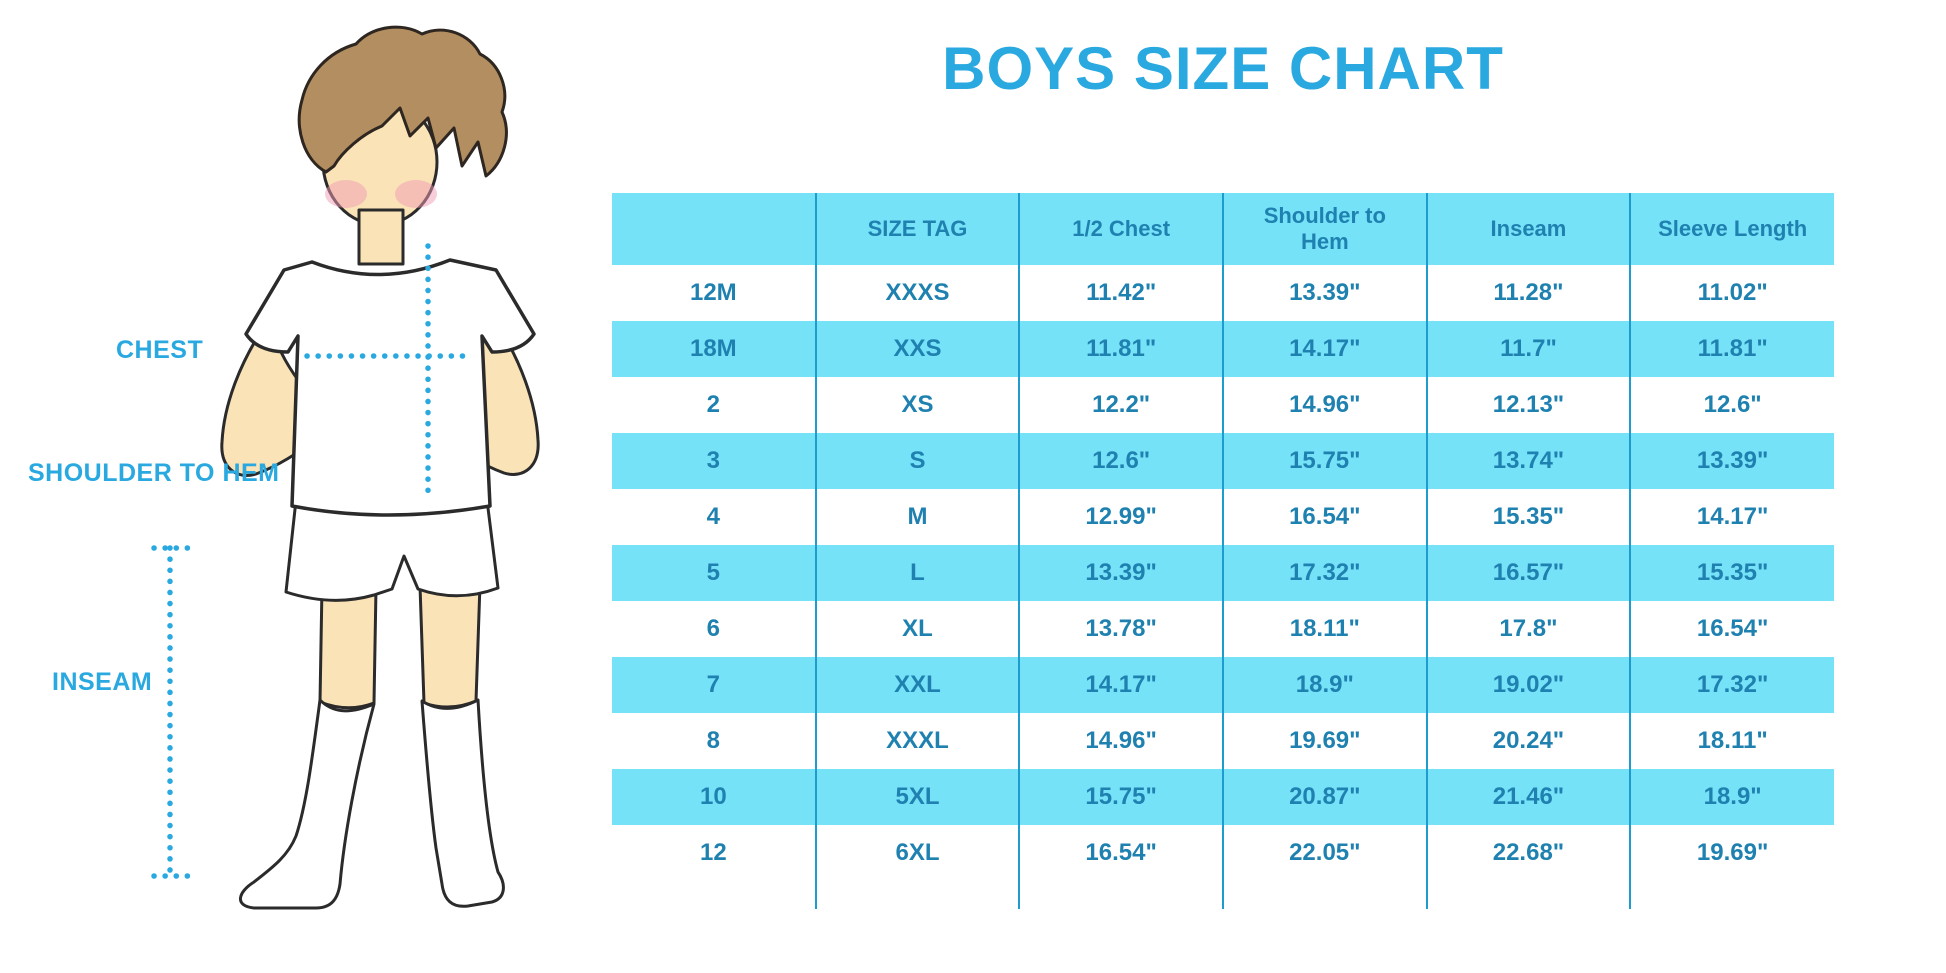 The width and height of the screenshot is (1946, 973). What do you see at coordinates (917, 853) in the screenshot?
I see `measurement-cell: 6XL` at bounding box center [917, 853].